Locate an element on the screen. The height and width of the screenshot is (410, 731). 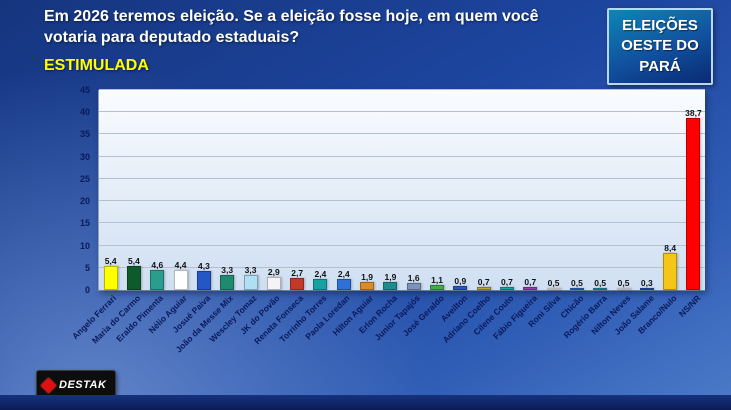
y-tick-label: 15 is located at coordinates (84, 223).